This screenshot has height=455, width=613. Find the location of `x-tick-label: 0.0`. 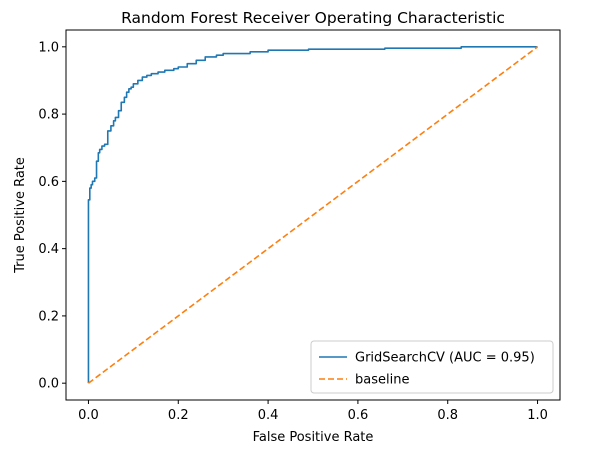

x-tick-label: 0.0 is located at coordinates (88, 415).